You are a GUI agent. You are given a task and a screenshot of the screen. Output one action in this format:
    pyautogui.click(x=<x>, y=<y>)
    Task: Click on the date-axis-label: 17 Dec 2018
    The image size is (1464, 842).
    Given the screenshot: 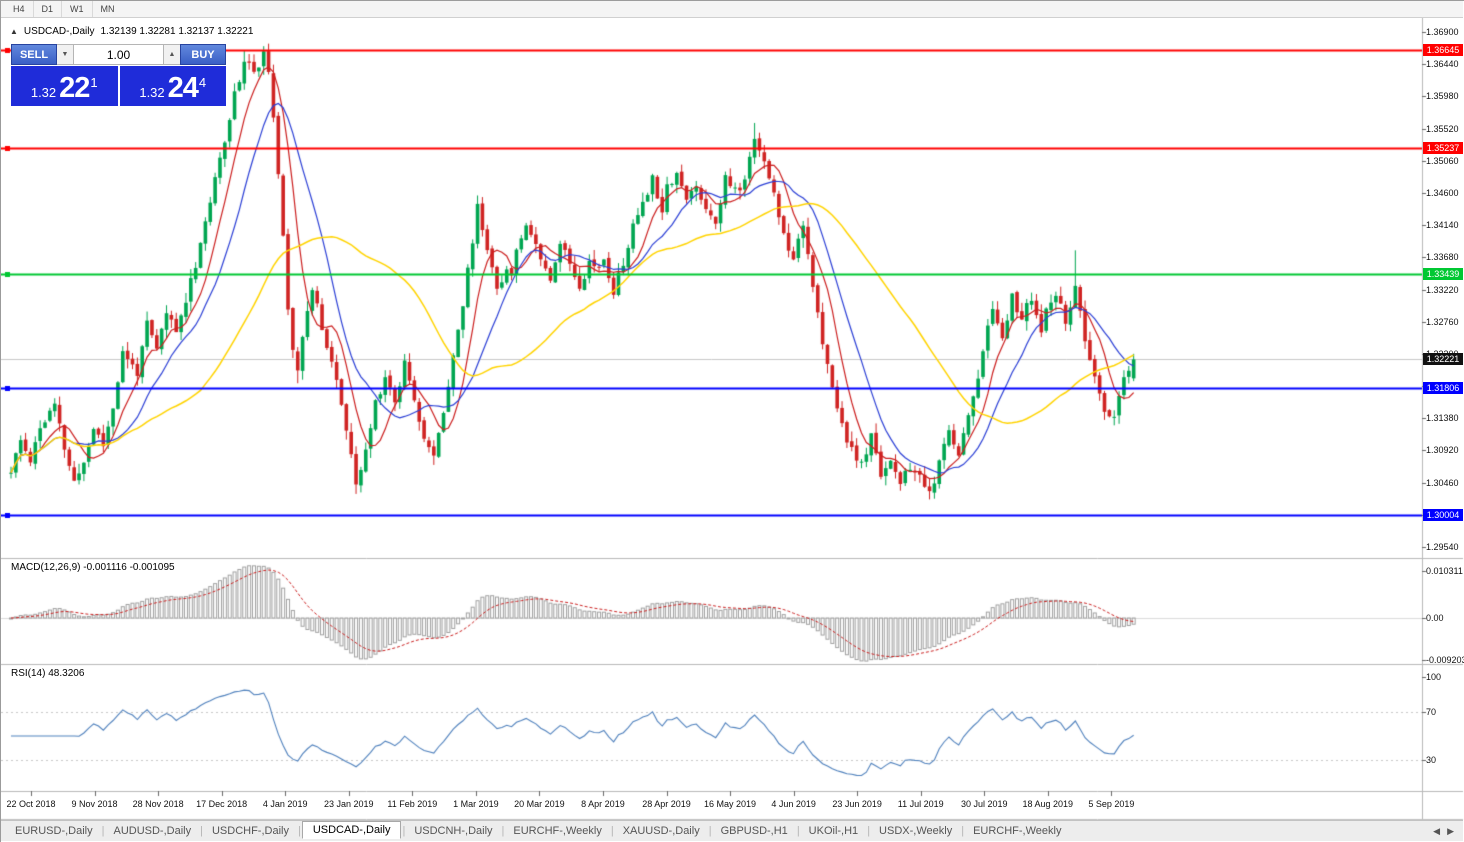 What is the action you would take?
    pyautogui.click(x=222, y=804)
    